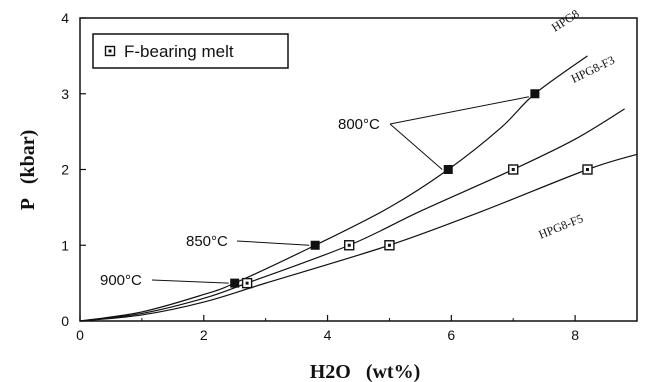 This screenshot has width=654, height=382. I want to click on temperature-label-900: 900°C, so click(121, 280).